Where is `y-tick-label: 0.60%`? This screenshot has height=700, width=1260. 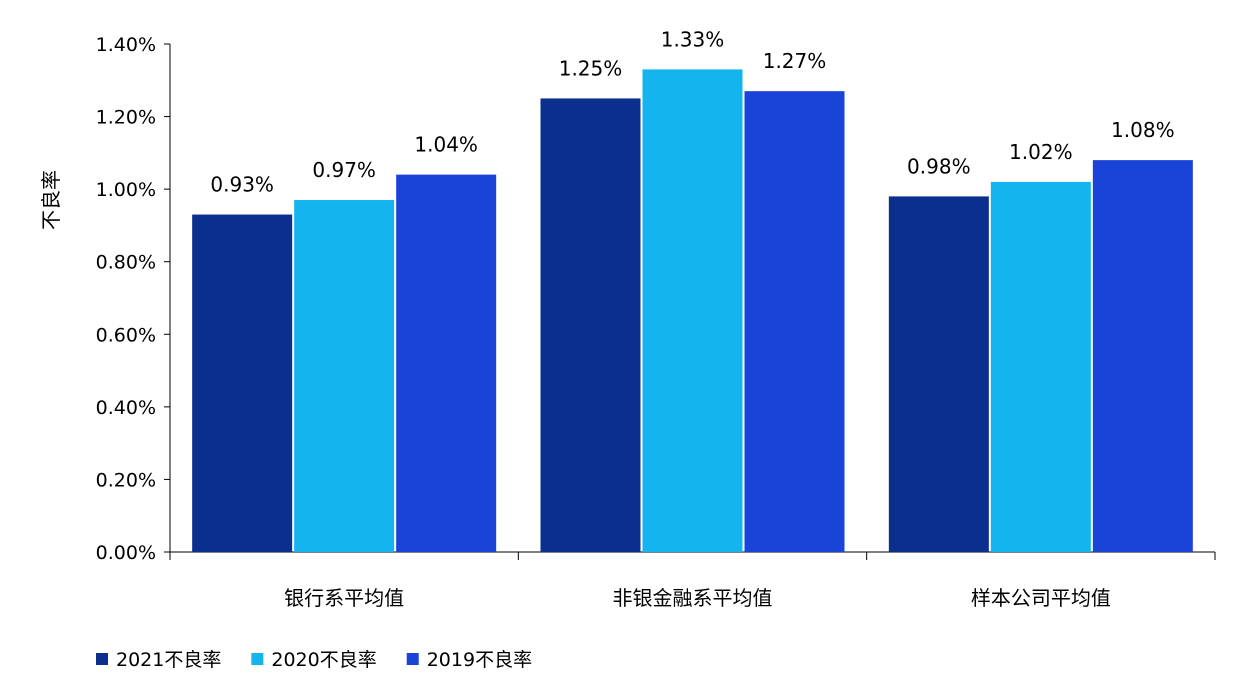
y-tick-label: 0.60% is located at coordinates (126, 335).